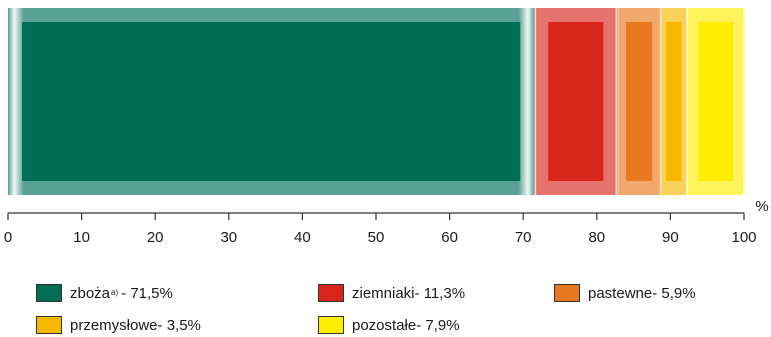 This screenshot has width=771, height=337. I want to click on bar-pastewne, so click(639, 101).